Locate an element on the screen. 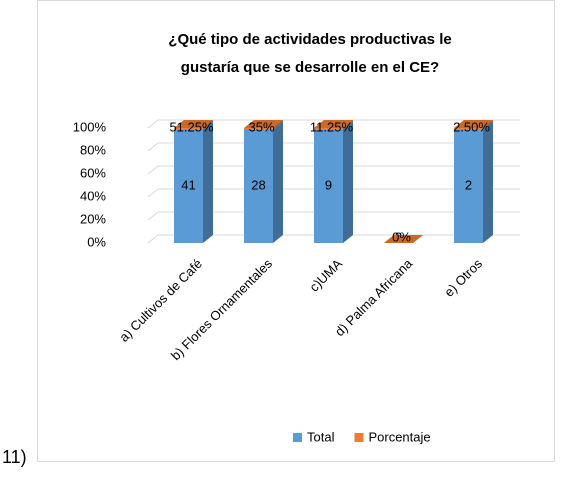 This screenshot has height=481, width=572. data-label: 2.50% is located at coordinates (471, 126).